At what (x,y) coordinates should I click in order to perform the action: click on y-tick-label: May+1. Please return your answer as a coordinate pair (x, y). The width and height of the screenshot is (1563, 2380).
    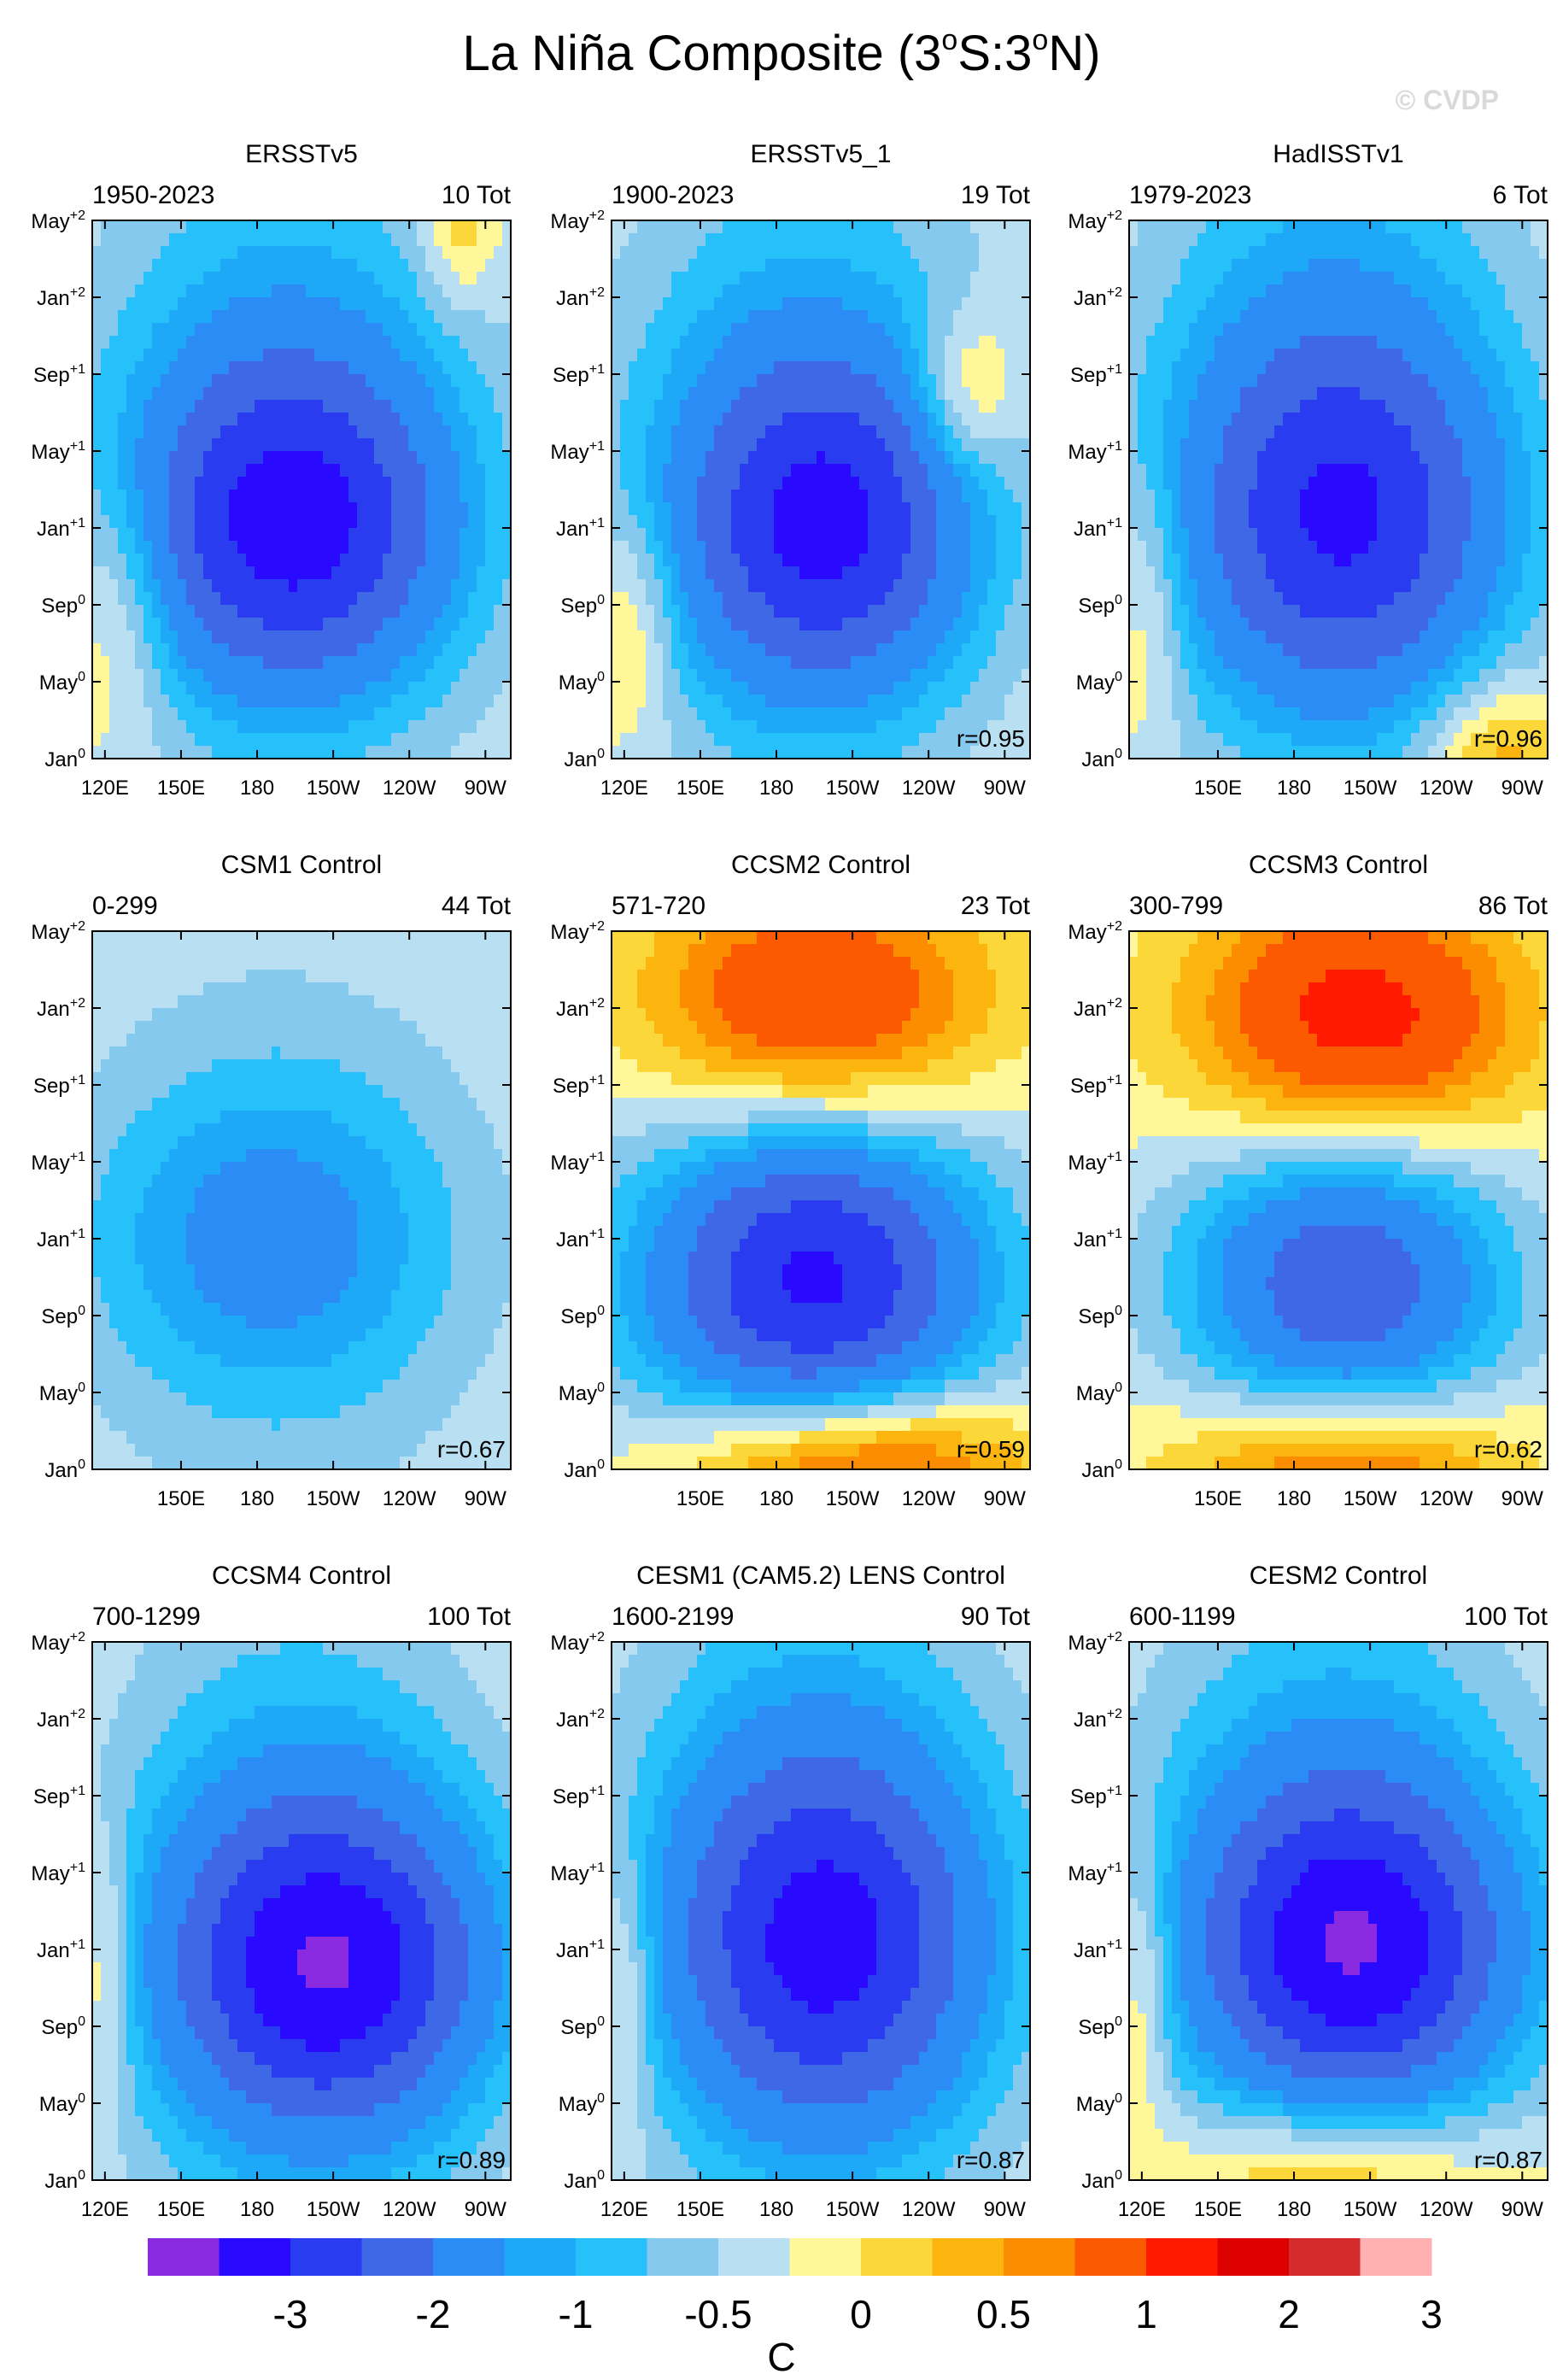
    Looking at the image, I should click on (578, 451).